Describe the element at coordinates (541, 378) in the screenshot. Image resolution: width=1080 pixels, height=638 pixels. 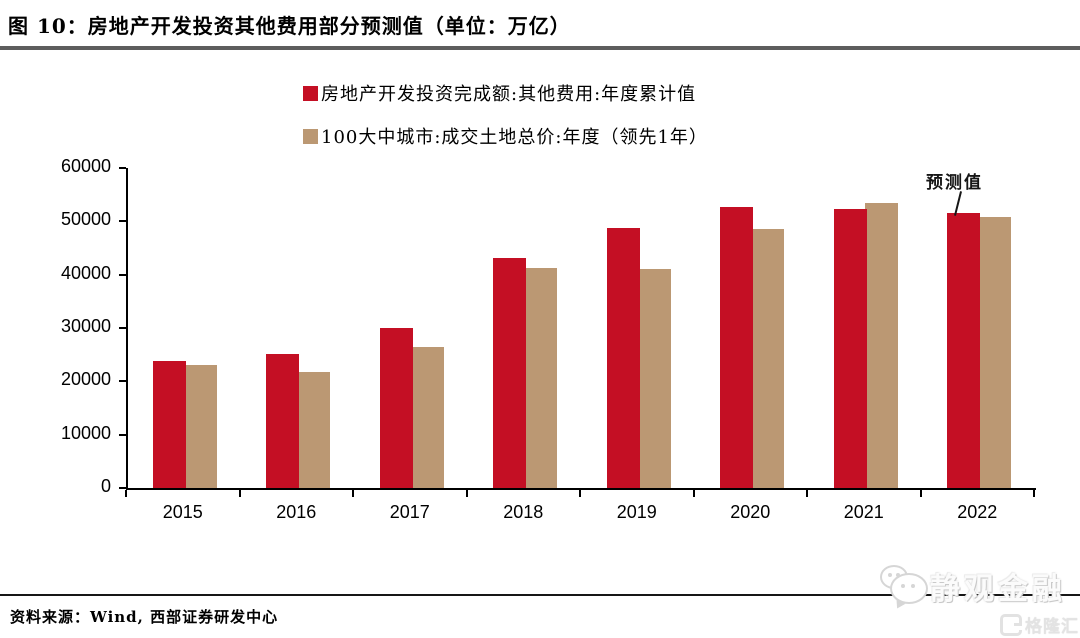
I see `tan-bar-2018` at that location.